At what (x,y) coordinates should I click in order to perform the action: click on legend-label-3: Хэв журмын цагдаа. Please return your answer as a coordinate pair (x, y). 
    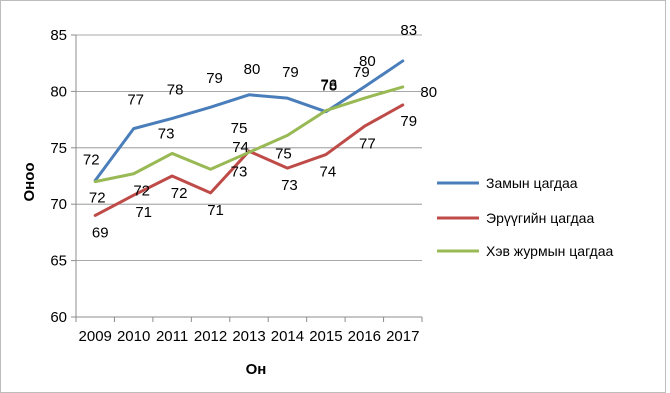
    Looking at the image, I should click on (550, 251).